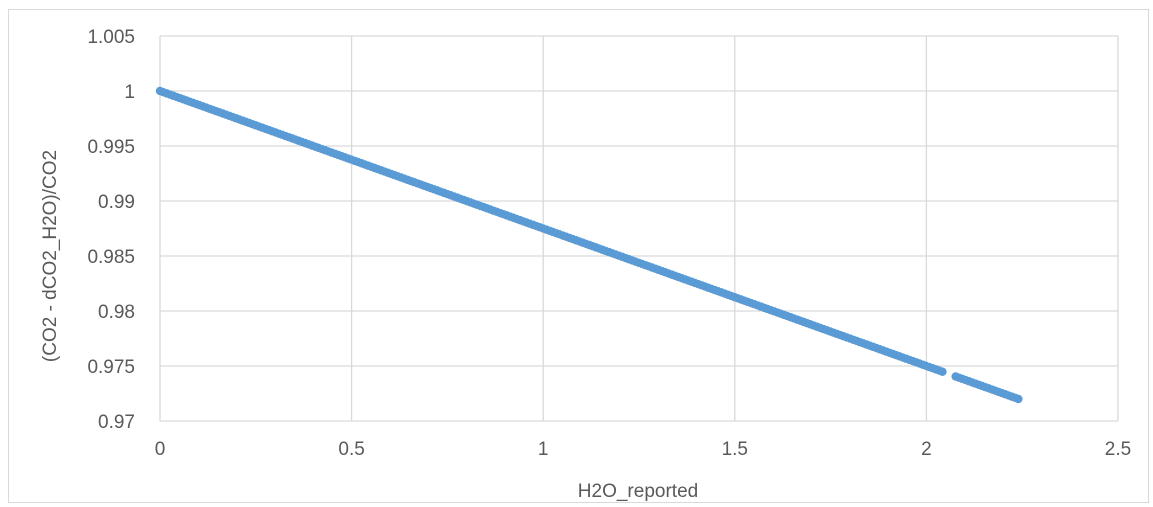 This screenshot has height=507, width=1153. I want to click on x-tick-label-0: 0, so click(160, 449).